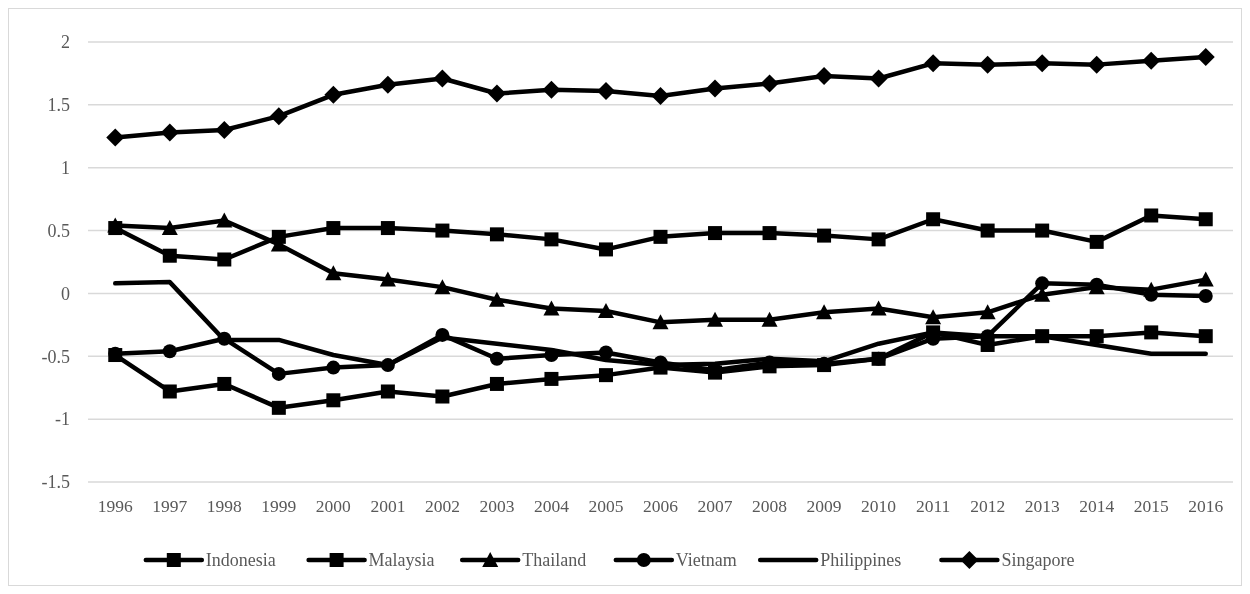  Describe the element at coordinates (58, 230) in the screenshot. I see `y-tick-label: 0.5` at that location.